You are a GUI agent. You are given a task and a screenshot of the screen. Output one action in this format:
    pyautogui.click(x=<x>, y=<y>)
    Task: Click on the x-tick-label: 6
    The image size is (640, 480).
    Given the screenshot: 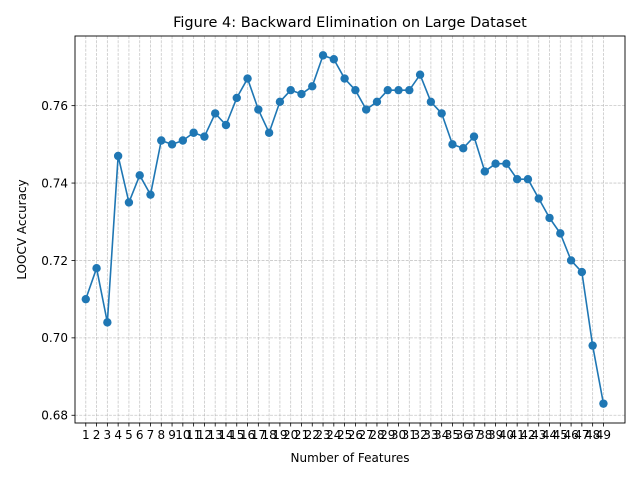 What is the action you would take?
    pyautogui.click(x=140, y=435)
    